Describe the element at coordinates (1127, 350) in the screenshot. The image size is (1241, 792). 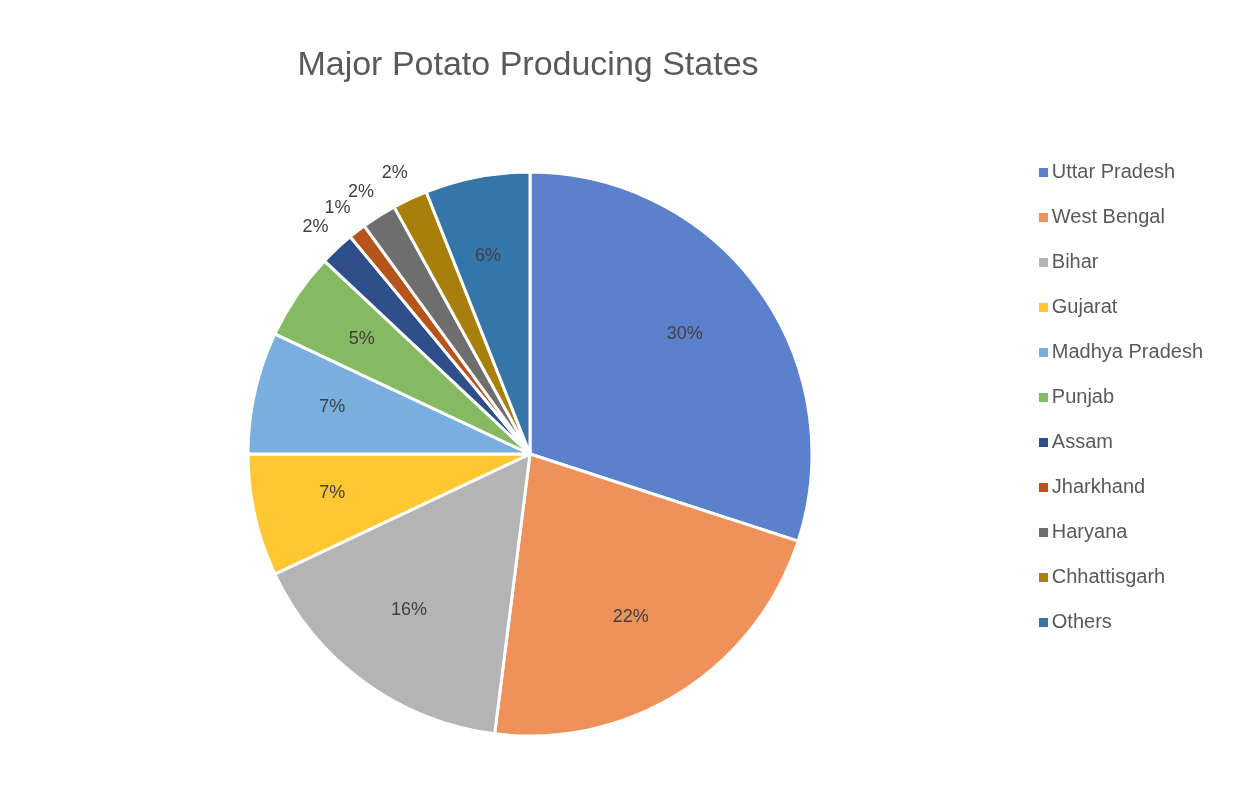
I see `legend-label: Madhya Pradesh` at that location.